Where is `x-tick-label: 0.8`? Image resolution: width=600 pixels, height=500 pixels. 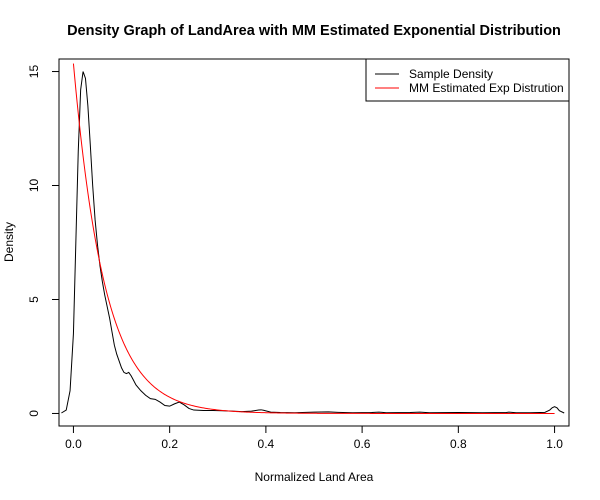
x-tick-label: 0.8 is located at coordinates (458, 444).